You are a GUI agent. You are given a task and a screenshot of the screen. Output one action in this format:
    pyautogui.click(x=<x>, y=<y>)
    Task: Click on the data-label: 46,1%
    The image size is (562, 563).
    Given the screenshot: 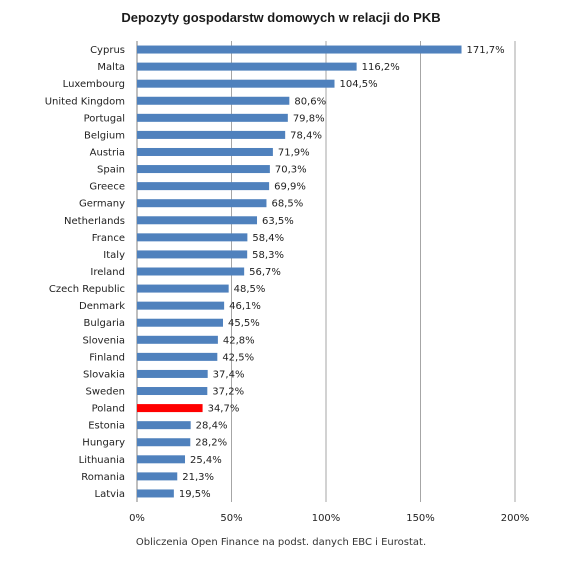 What is the action you would take?
    pyautogui.click(x=245, y=306)
    